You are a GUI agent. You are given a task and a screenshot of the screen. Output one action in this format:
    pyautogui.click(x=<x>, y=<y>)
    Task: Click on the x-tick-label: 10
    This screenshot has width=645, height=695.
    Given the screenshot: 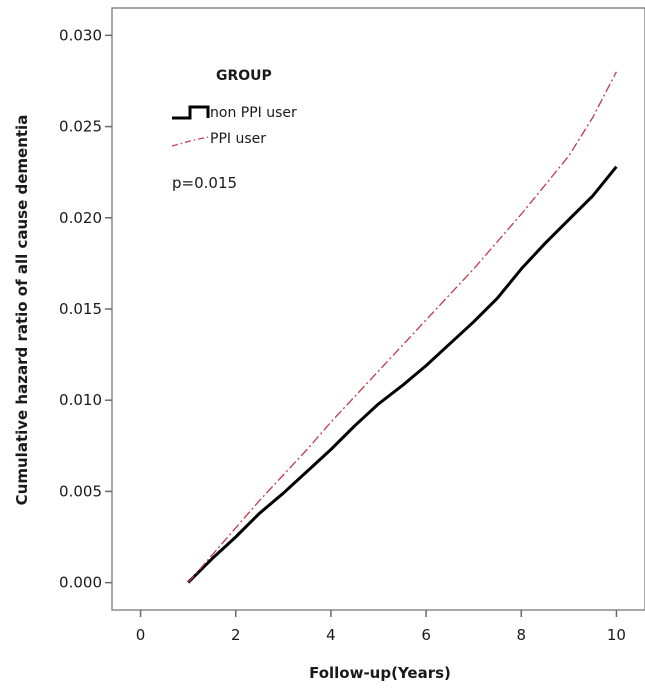 What is the action you would take?
    pyautogui.click(x=616, y=635)
    